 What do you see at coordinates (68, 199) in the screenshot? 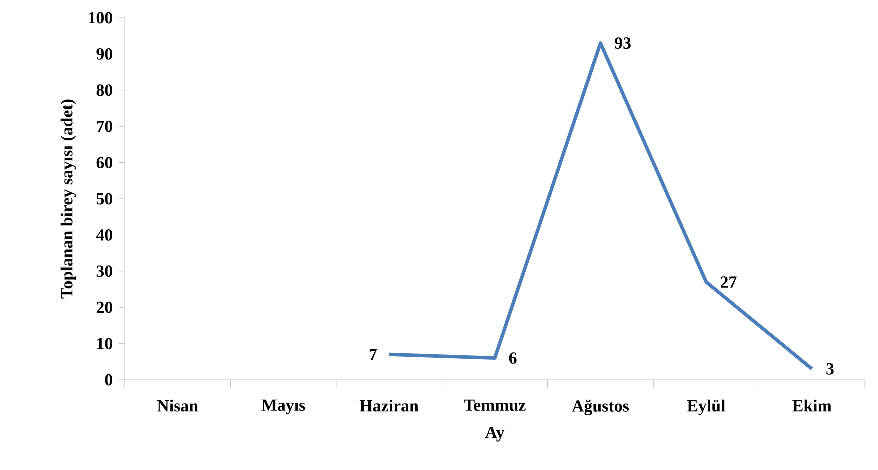
I see `y-axis-title: Toplanan birey sayısı (adet)` at bounding box center [68, 199].